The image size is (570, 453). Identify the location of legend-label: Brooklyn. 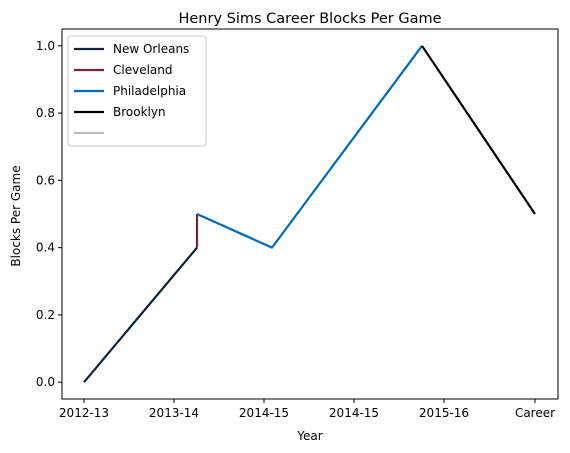
(139, 112).